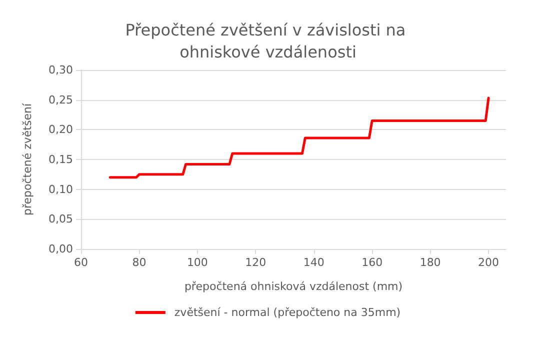 This screenshot has width=536, height=339. What do you see at coordinates (60, 219) in the screenshot?
I see `y-tick-label: 0,05` at bounding box center [60, 219].